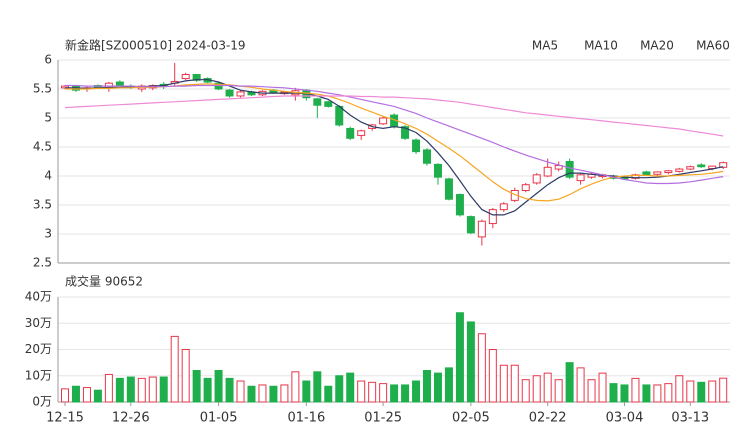  I want to click on y-tick-label: 3, so click(48, 234).